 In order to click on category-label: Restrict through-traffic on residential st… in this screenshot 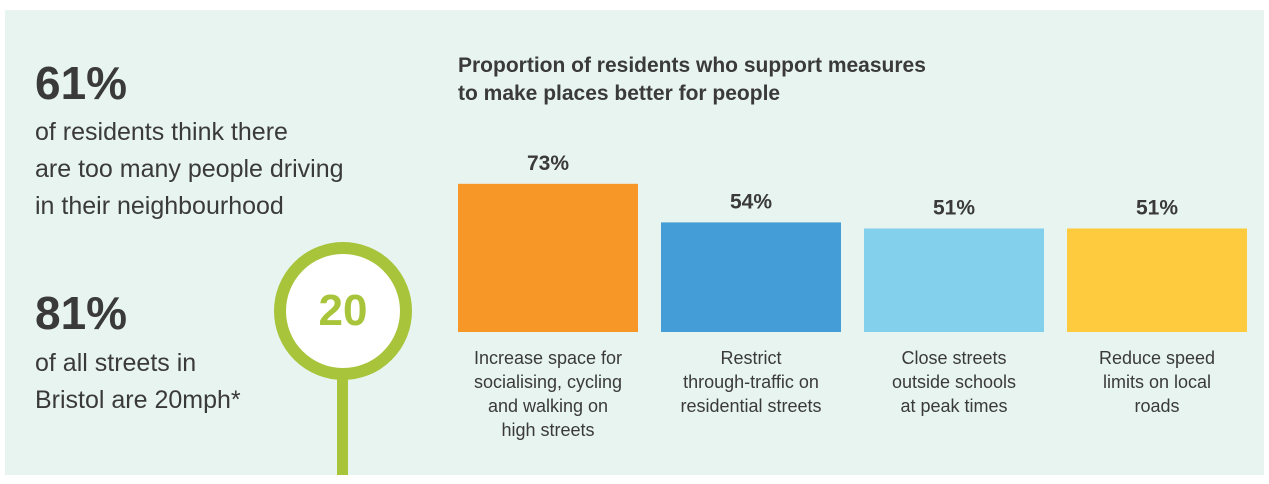, I will do `click(751, 382)`.